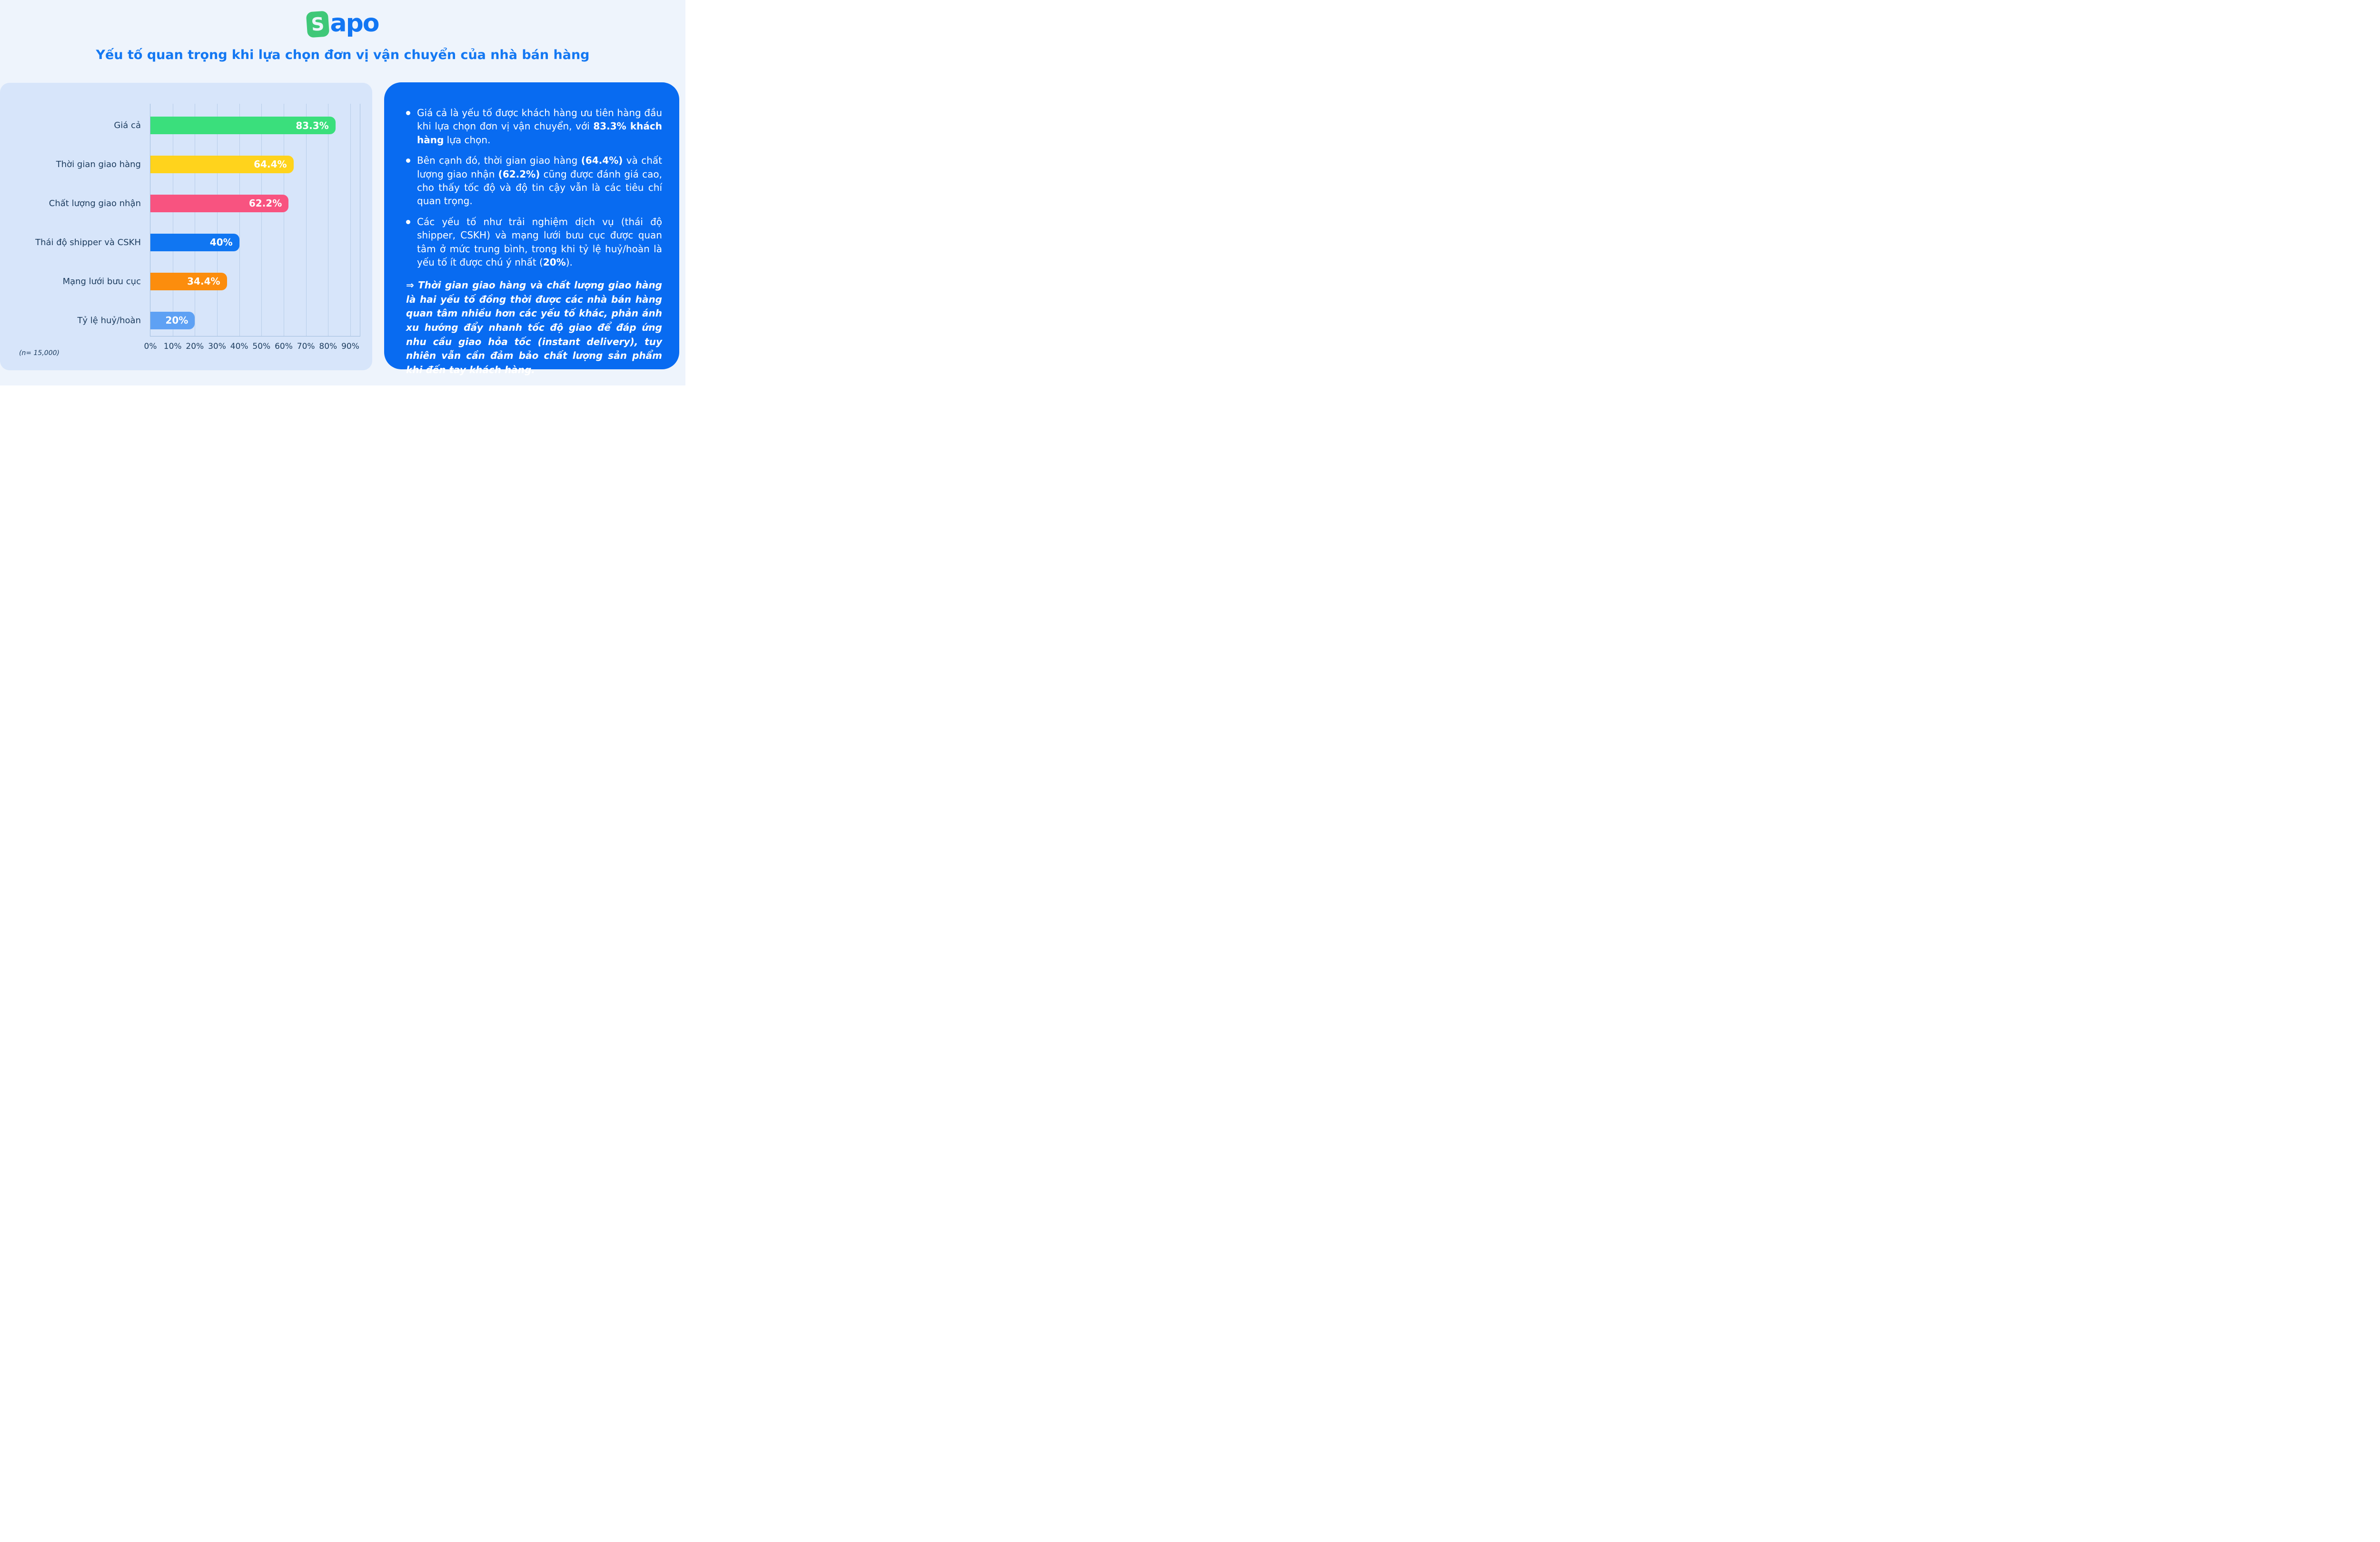 The width and height of the screenshot is (2380, 1542). Describe the element at coordinates (203, 281) in the screenshot. I see `bar-value-label: 34.4%` at that location.